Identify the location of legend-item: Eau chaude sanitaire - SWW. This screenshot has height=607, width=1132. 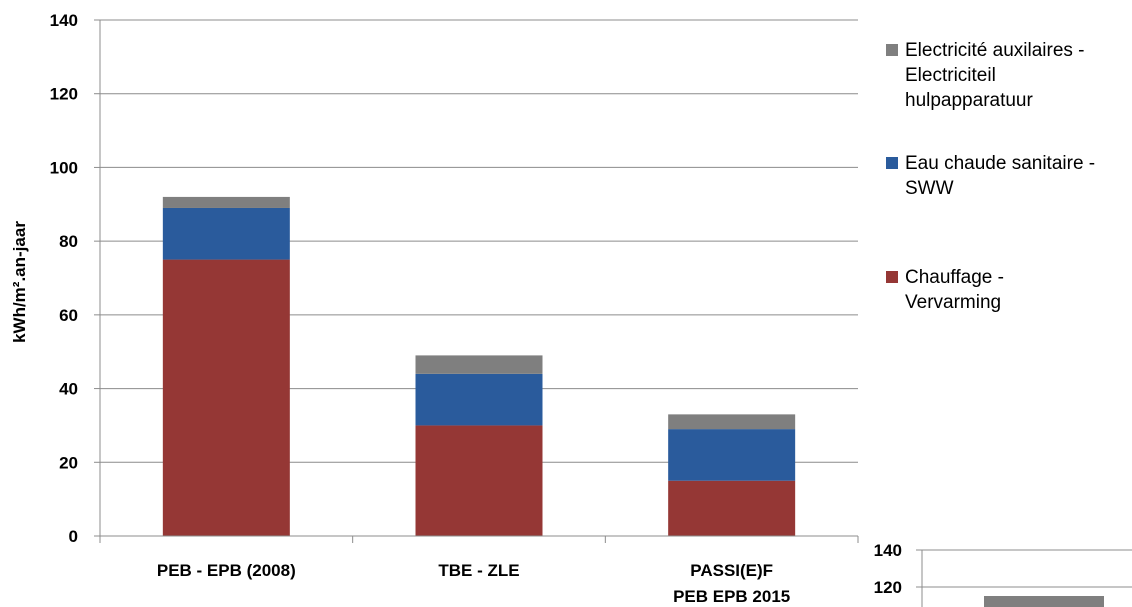
(1006, 176).